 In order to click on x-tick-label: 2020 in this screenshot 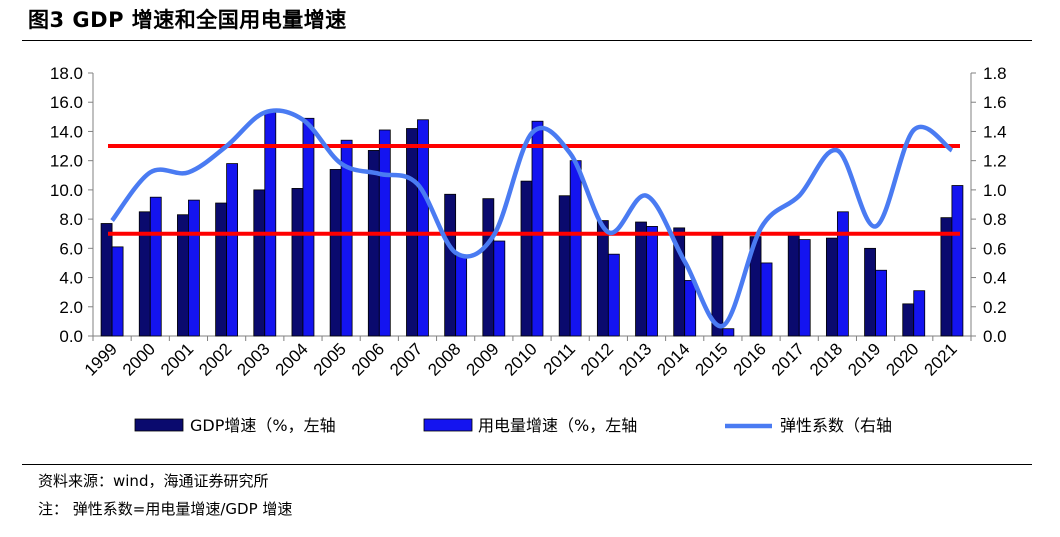, I will do `click(902, 359)`.